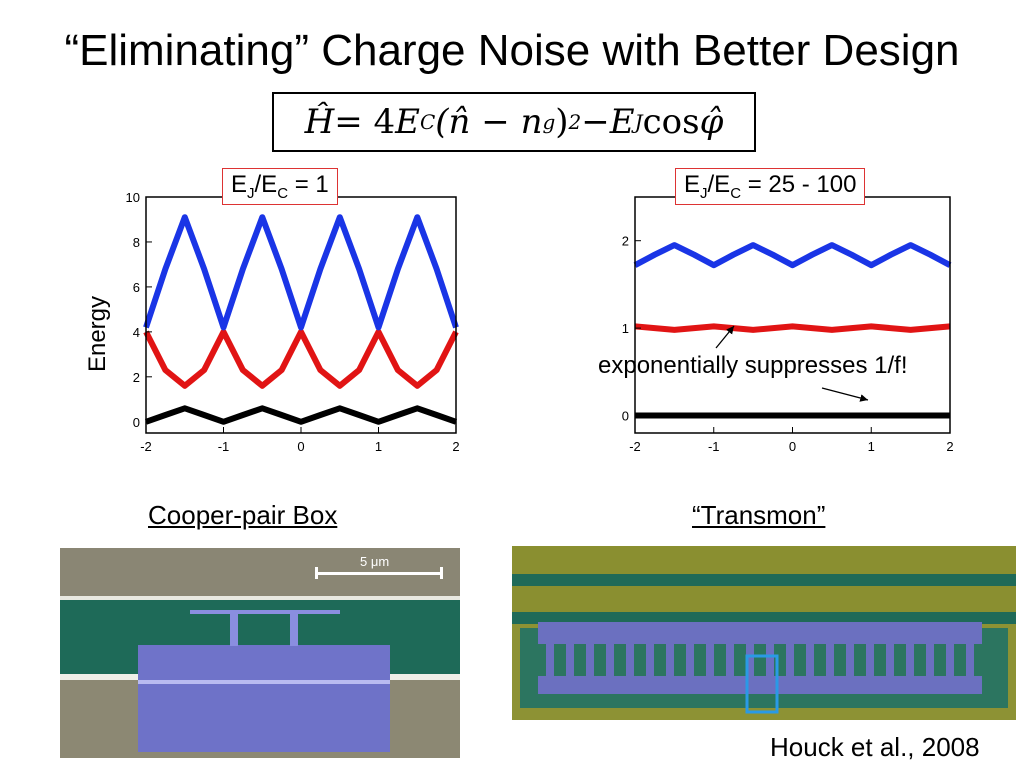 The image size is (1024, 768). Describe the element at coordinates (753, 365) in the screenshot. I see `suppression-annotation: exponentially suppresses 1/f!` at that location.